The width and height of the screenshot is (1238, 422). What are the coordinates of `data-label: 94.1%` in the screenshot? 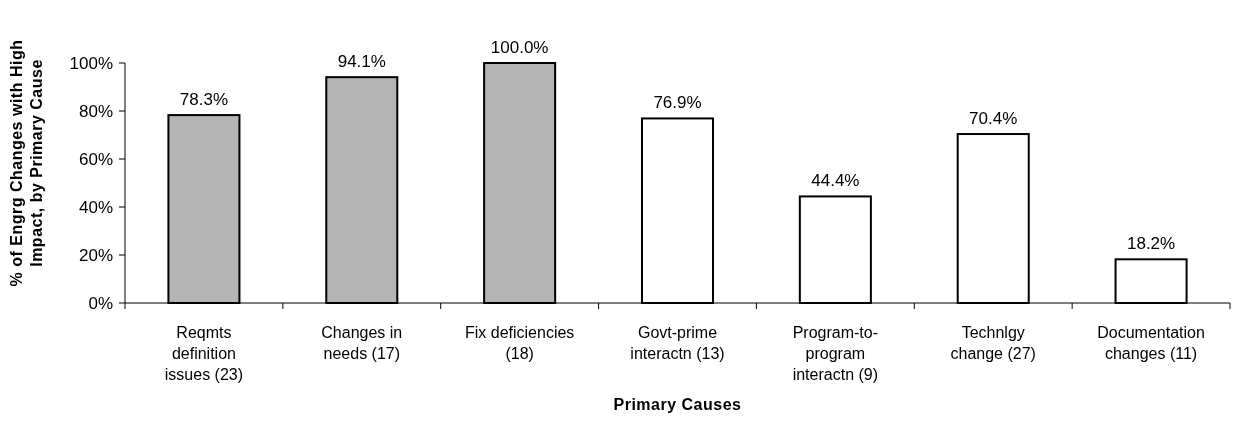 It's located at (361, 62).